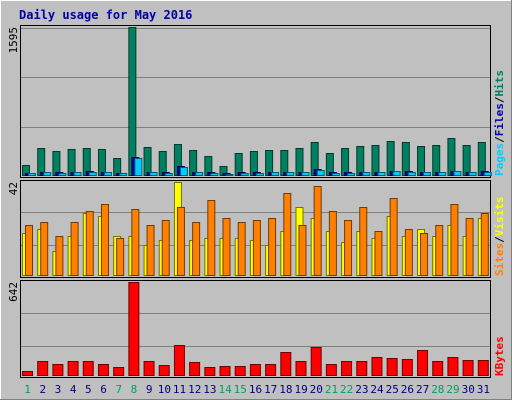 Image resolution: width=512 pixels, height=400 pixels. What do you see at coordinates (392, 389) in the screenshot?
I see `x-tick-label-25: 25` at bounding box center [392, 389].